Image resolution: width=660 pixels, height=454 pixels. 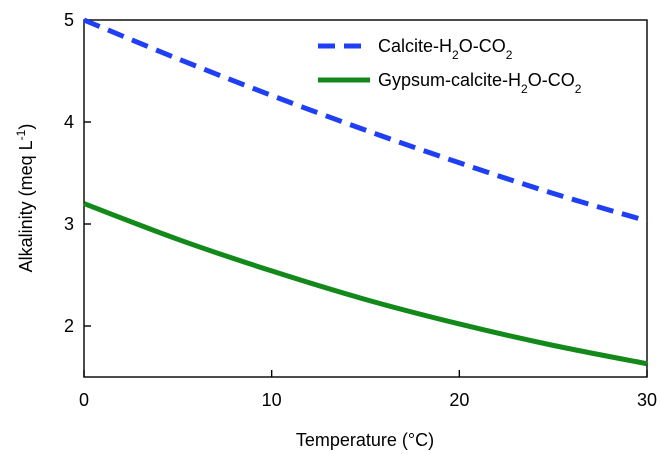 I want to click on y-tick-label: 5, so click(x=69, y=20).